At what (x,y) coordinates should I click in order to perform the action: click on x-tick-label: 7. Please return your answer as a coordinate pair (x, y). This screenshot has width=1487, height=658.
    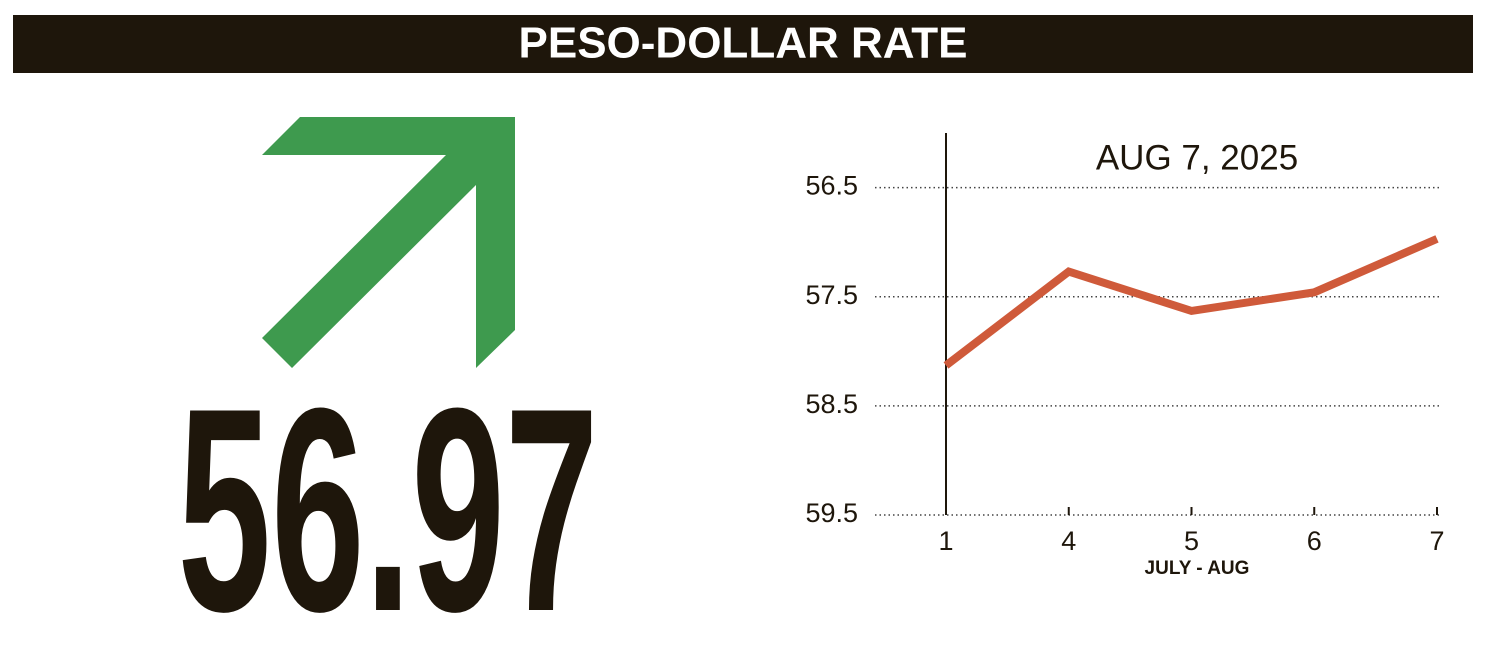
    Looking at the image, I should click on (1436, 541).